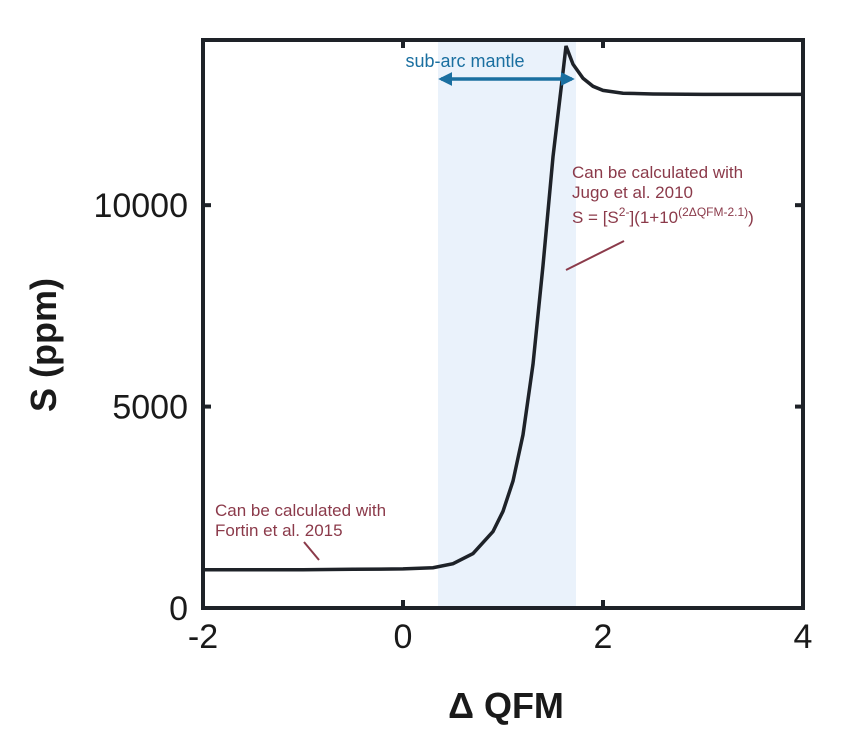 The width and height of the screenshot is (852, 738). I want to click on annotation-jugo-leader, so click(595, 255).